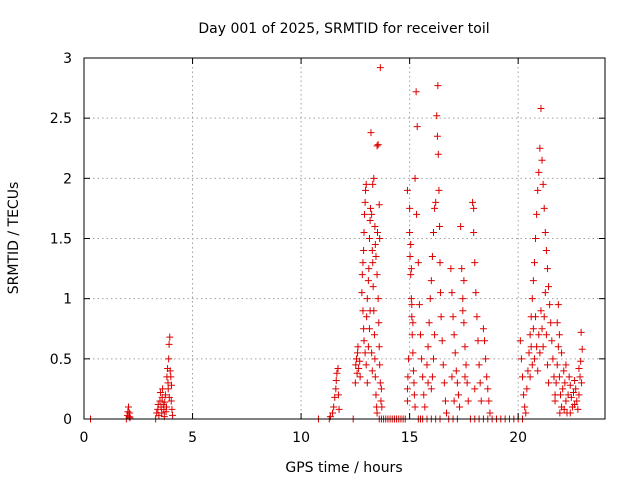 The height and width of the screenshot is (480, 640). What do you see at coordinates (67, 300) in the screenshot?
I see `y-tick-label: 1` at bounding box center [67, 300].